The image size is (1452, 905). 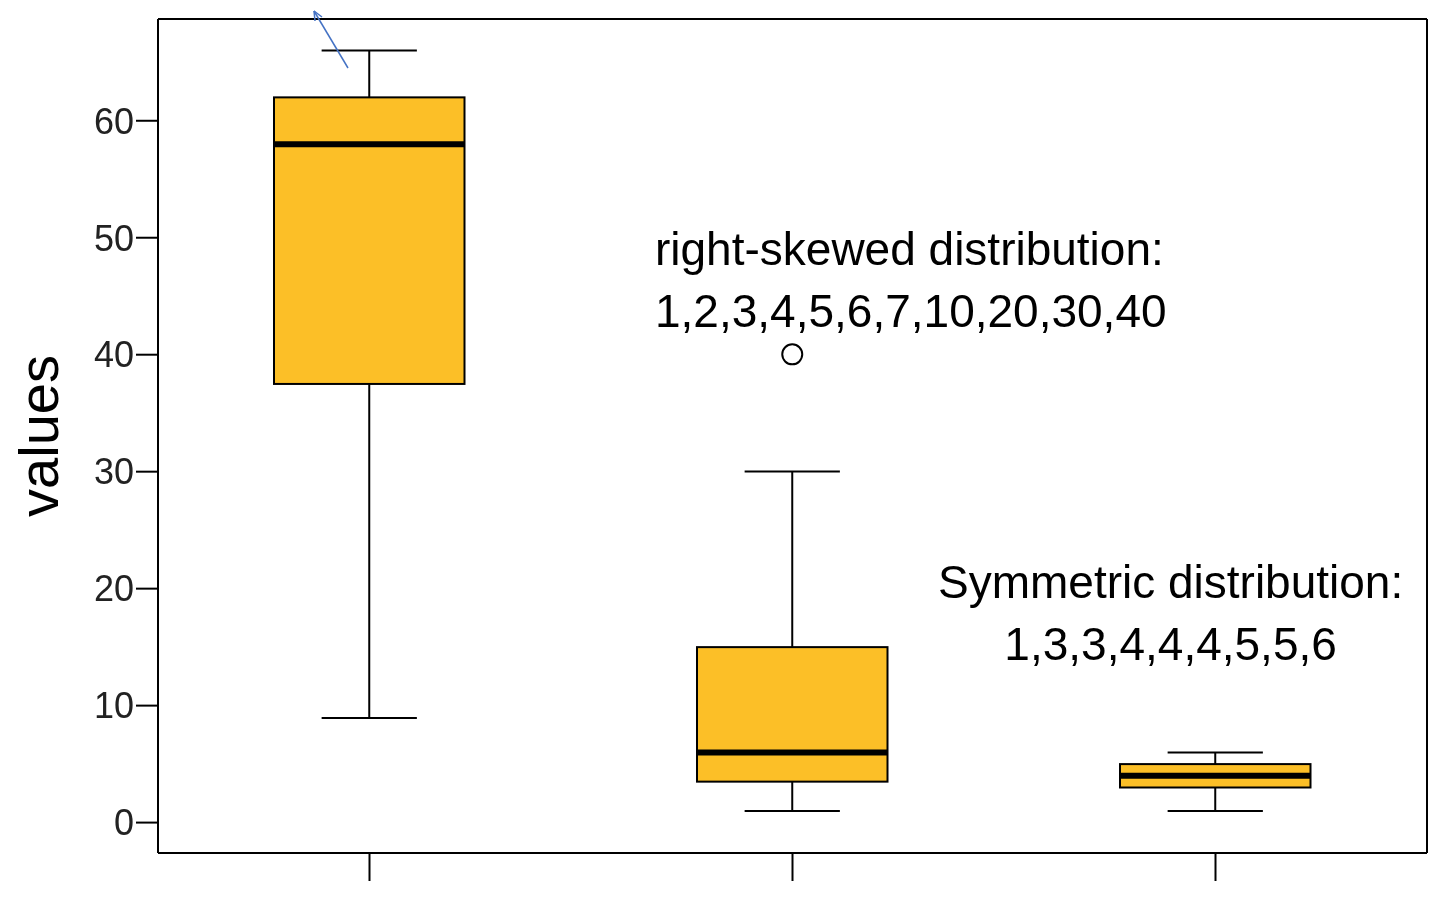 What do you see at coordinates (113, 238) in the screenshot?
I see `y-tick-label: 50` at bounding box center [113, 238].